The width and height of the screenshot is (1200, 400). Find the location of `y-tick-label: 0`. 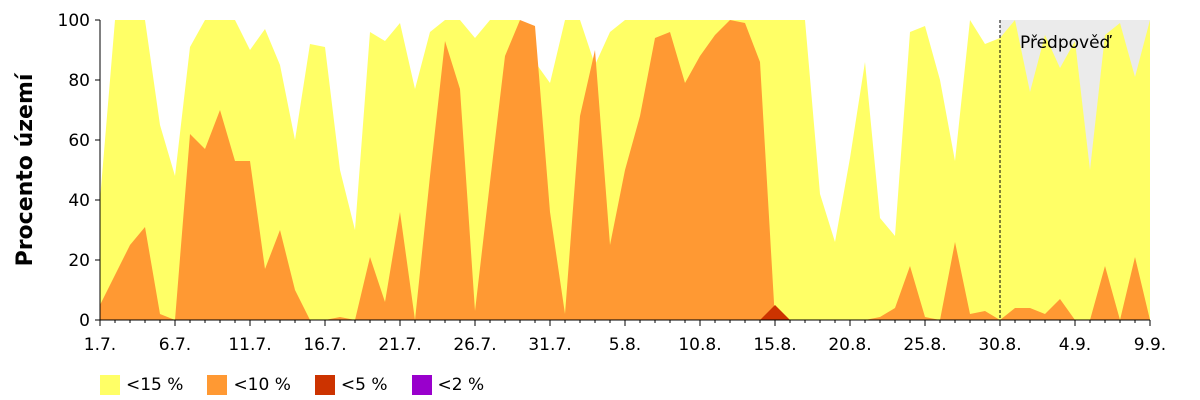

y-tick-label: 0 is located at coordinates (84, 321).